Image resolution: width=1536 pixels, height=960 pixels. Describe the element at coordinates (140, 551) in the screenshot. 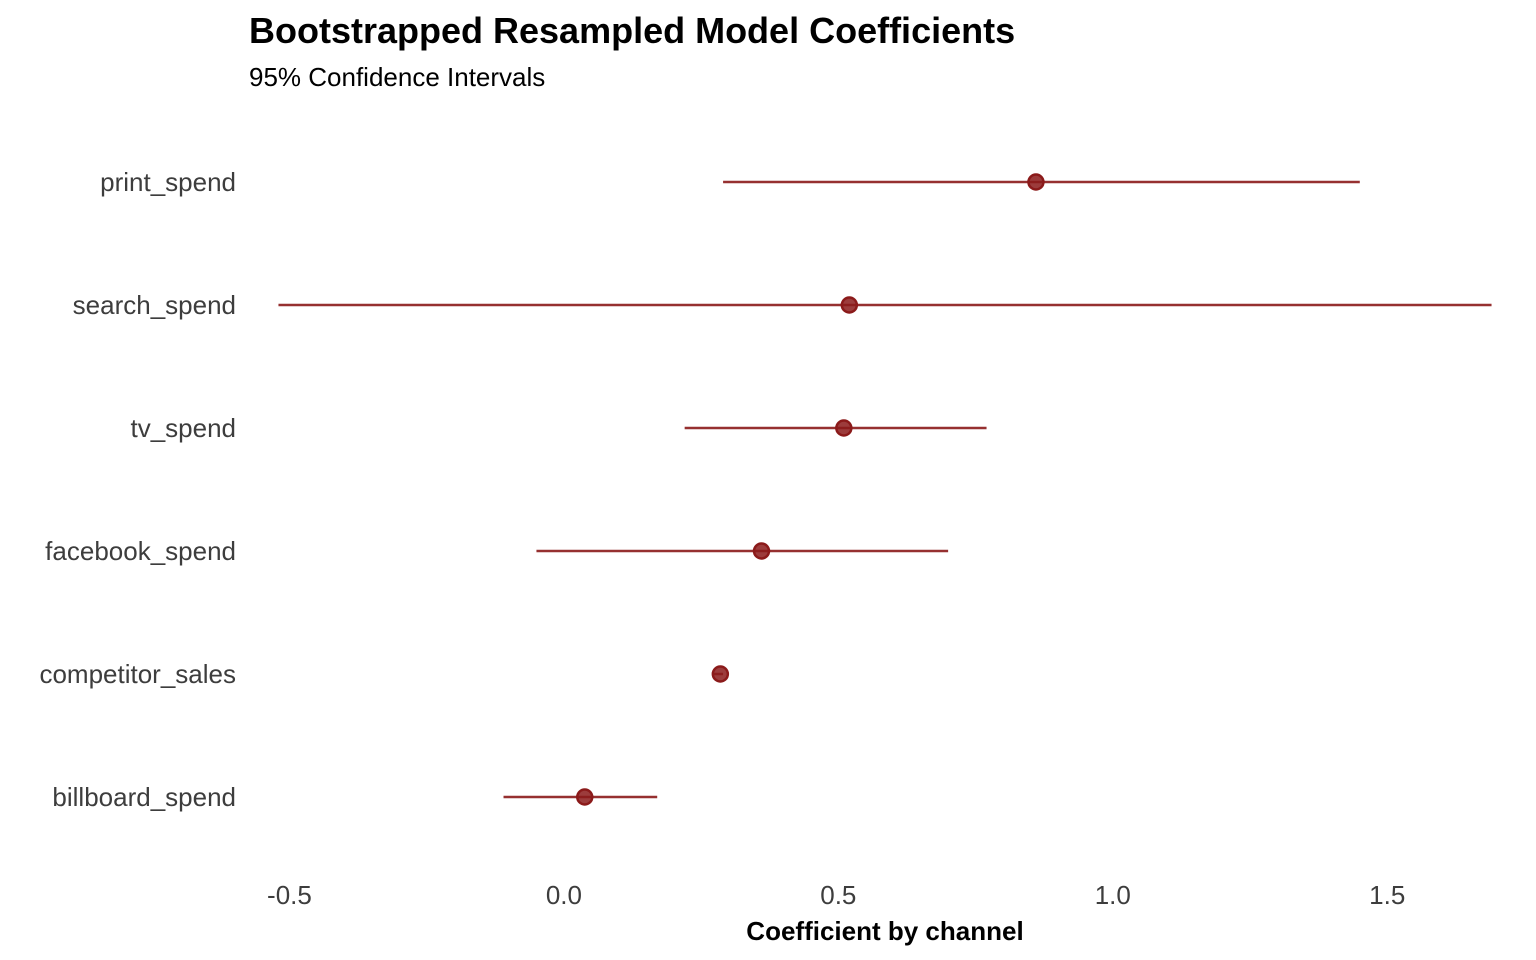

I see `y-tick-label-facebook_spend: facebook_spend` at that location.